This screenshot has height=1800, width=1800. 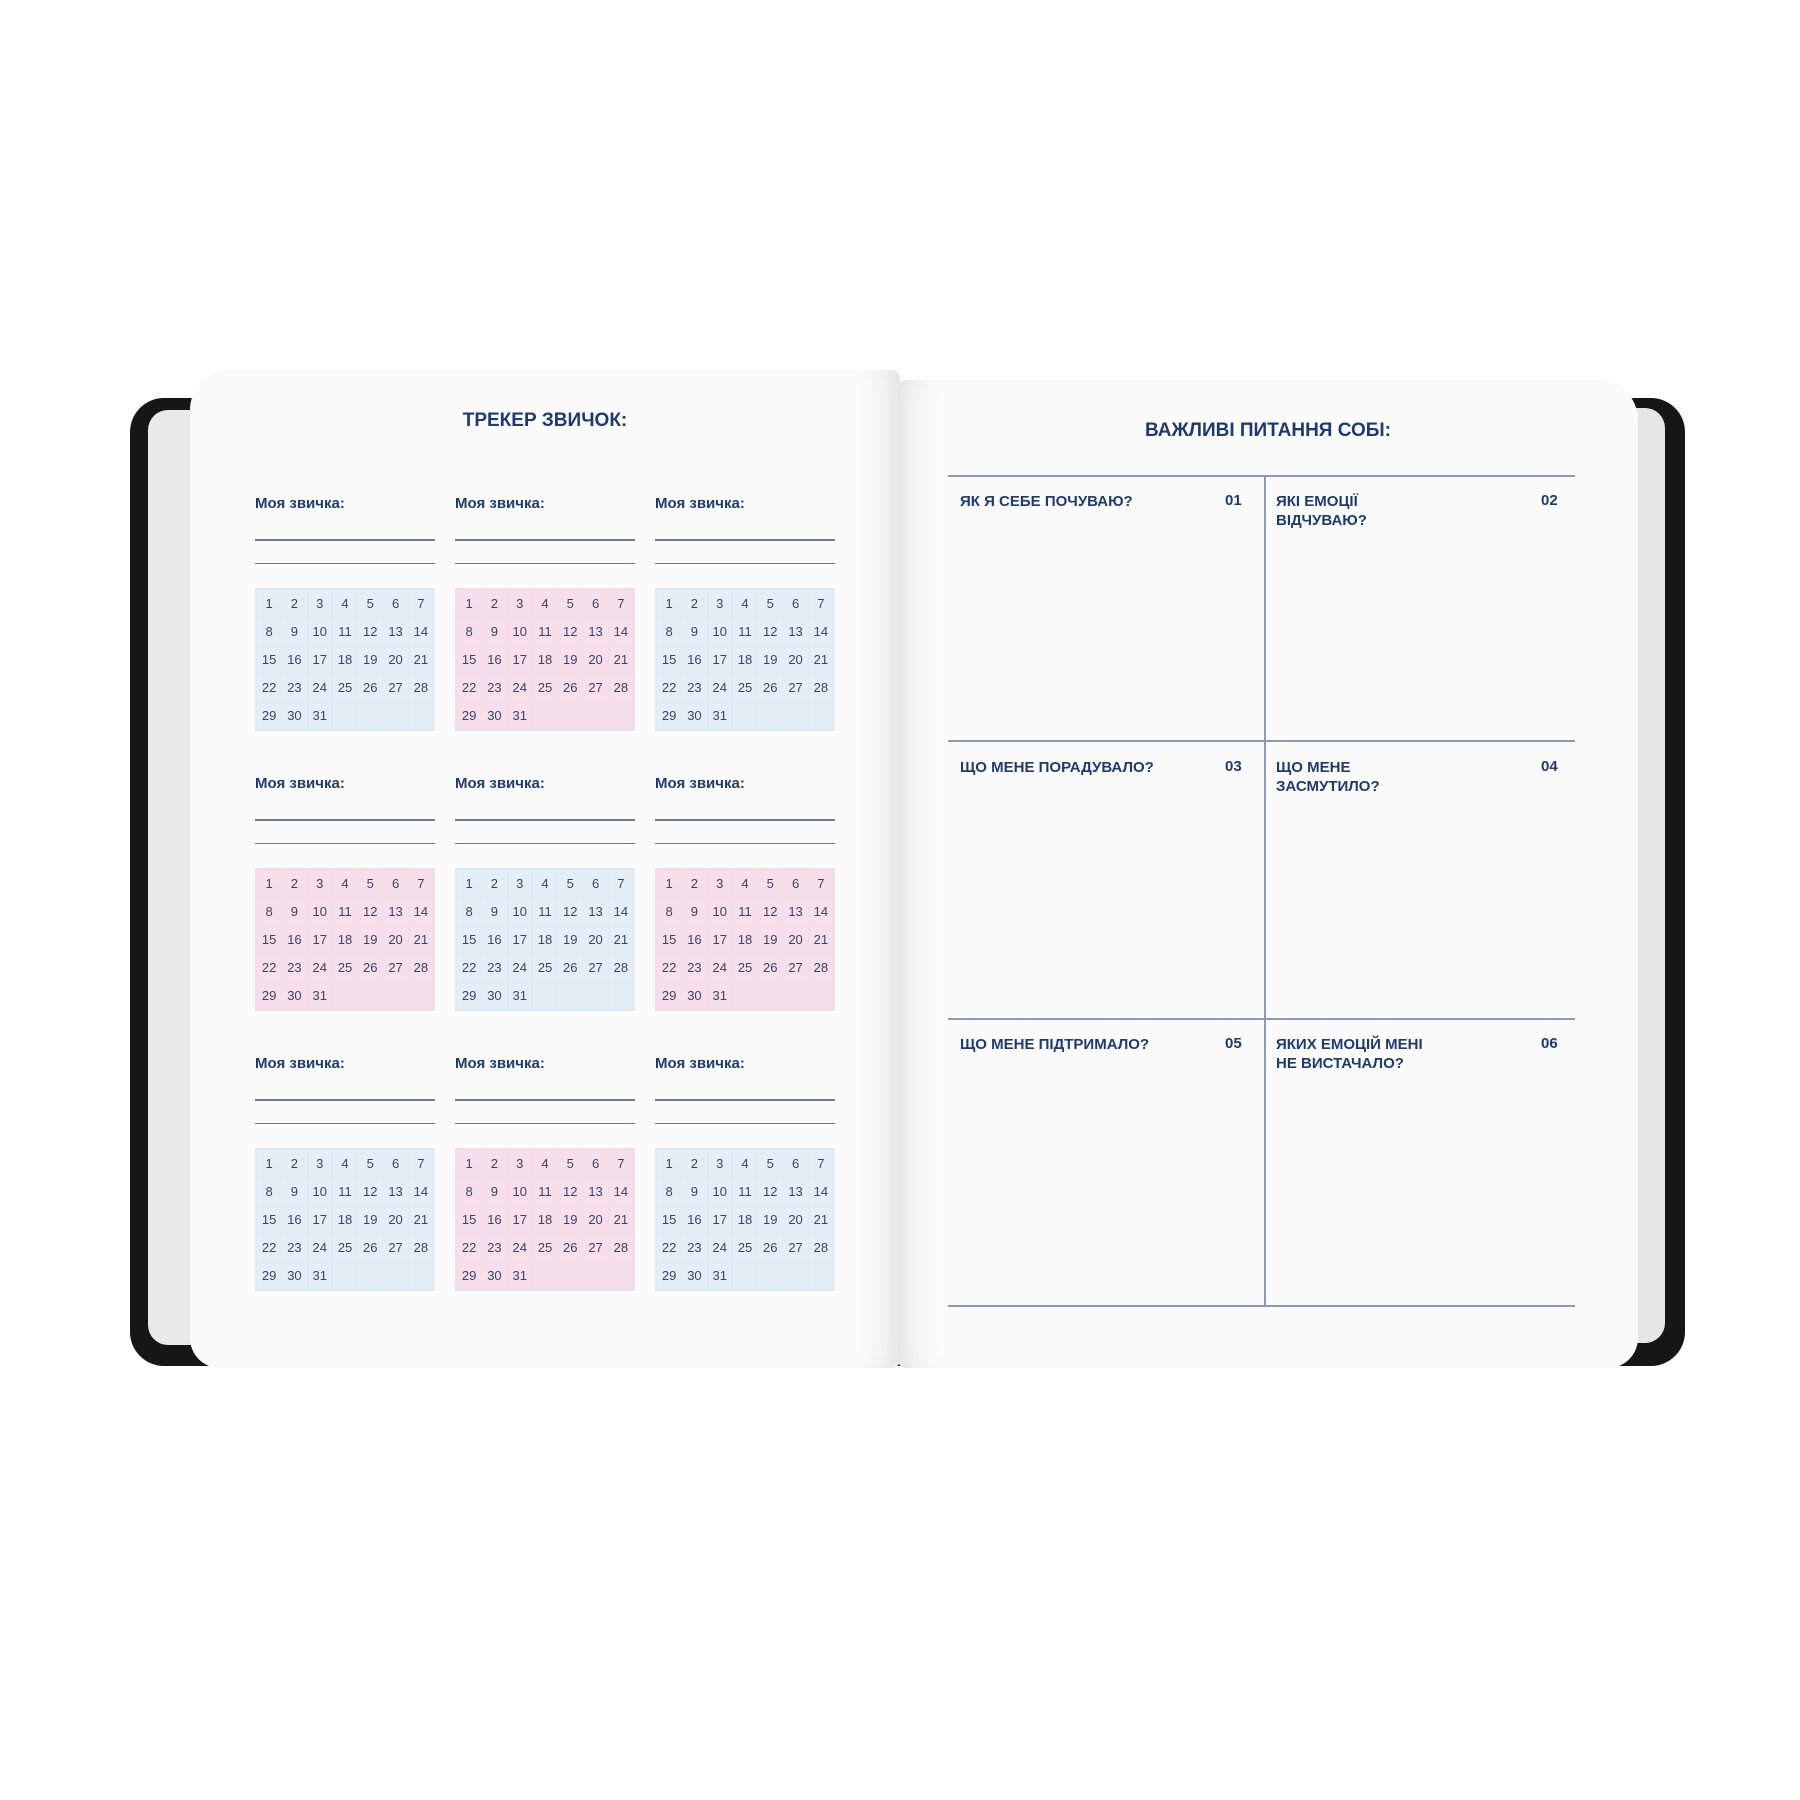 I want to click on day-cell: 27, so click(x=595, y=967).